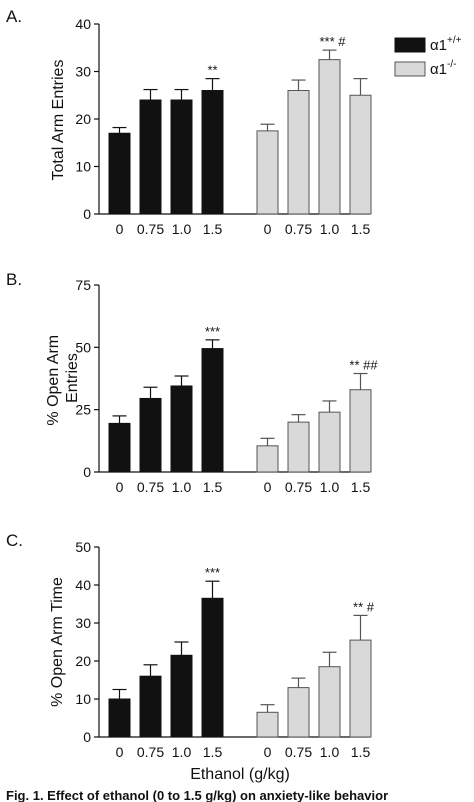 This screenshot has width=474, height=802. What do you see at coordinates (83, 285) in the screenshot?
I see `y-tick-label: 75` at bounding box center [83, 285].